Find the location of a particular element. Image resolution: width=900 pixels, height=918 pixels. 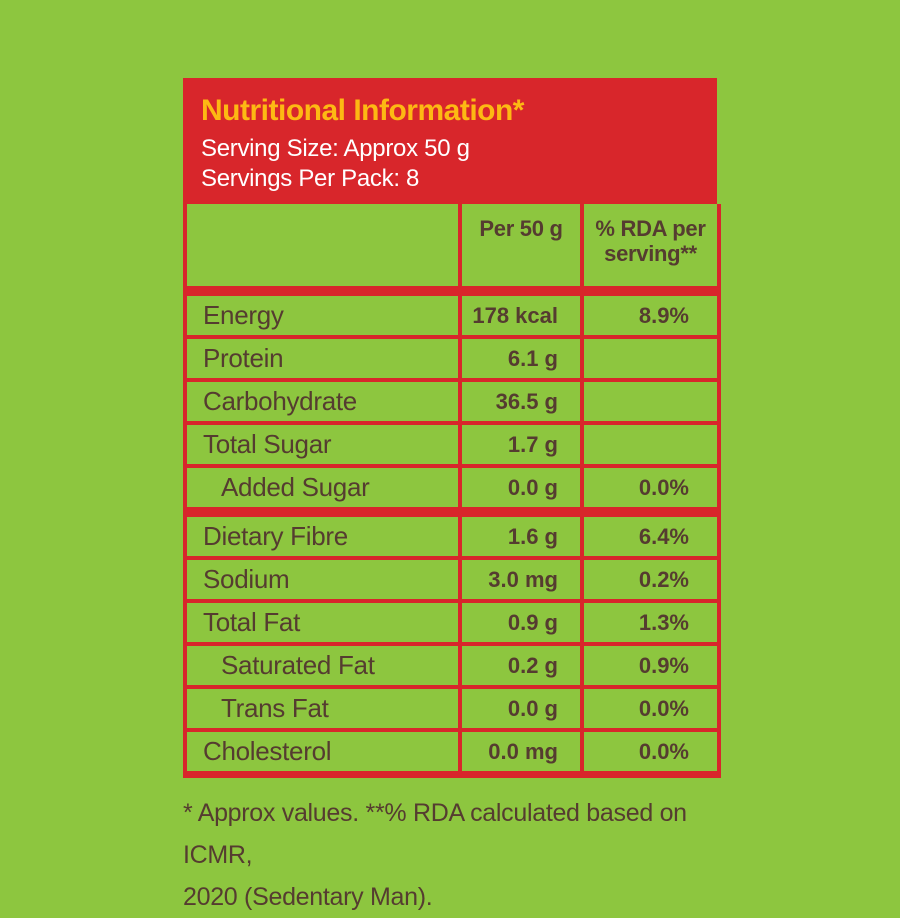

table-row: Total Fat 0.9 g 1.3% is located at coordinates (452, 622).